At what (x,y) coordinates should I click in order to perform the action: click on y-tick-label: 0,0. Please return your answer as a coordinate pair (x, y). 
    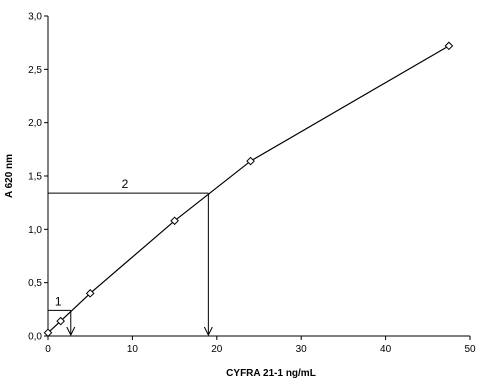
    Looking at the image, I should click on (35, 337).